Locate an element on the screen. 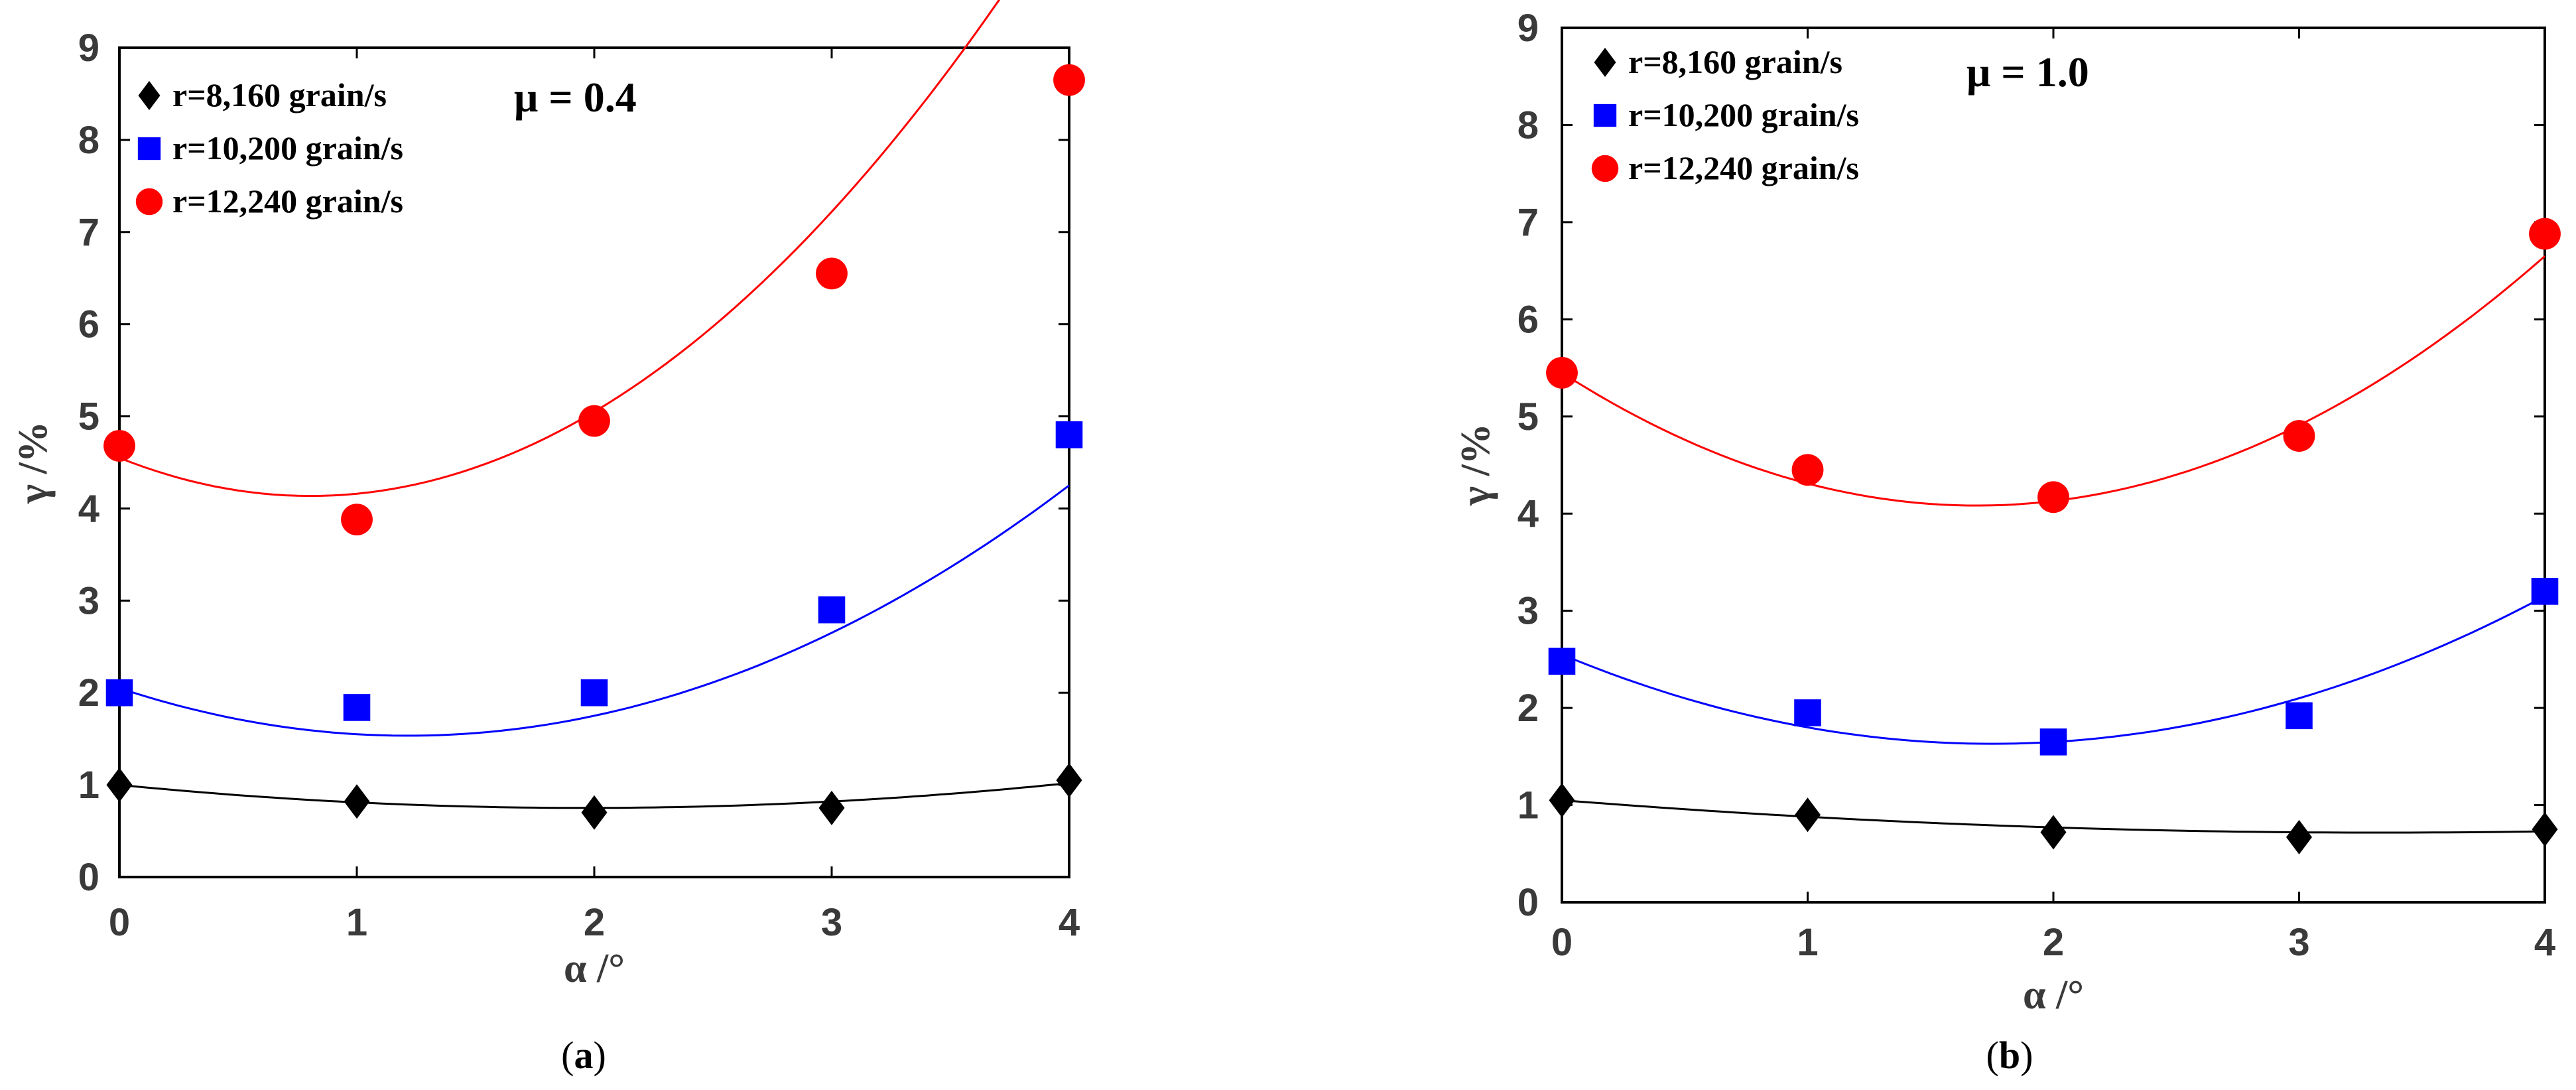  panel-caption-letter-a: a is located at coordinates (584, 1055).